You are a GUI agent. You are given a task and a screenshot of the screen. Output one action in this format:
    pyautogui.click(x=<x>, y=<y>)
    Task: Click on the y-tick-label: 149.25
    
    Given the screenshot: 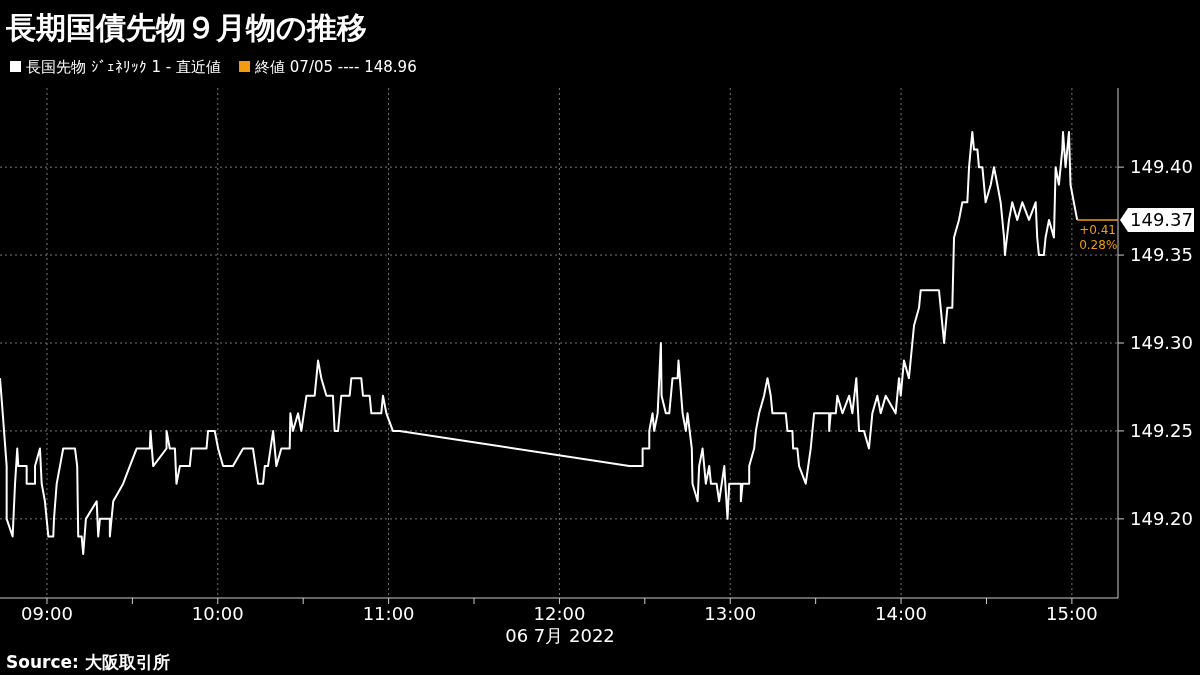 What is the action you would take?
    pyautogui.click(x=1161, y=430)
    